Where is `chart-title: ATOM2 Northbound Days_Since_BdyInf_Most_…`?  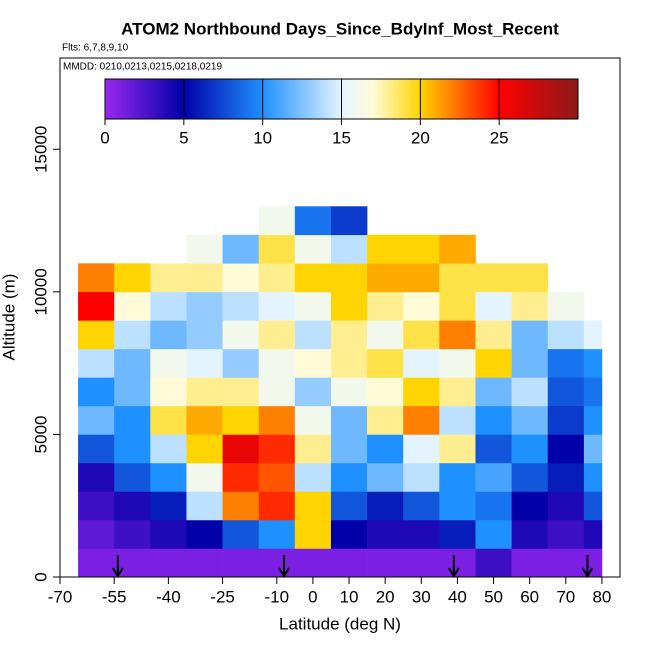 chart-title: ATOM2 Northbound Days_Since_BdyInf_Most_… is located at coordinates (340, 28).